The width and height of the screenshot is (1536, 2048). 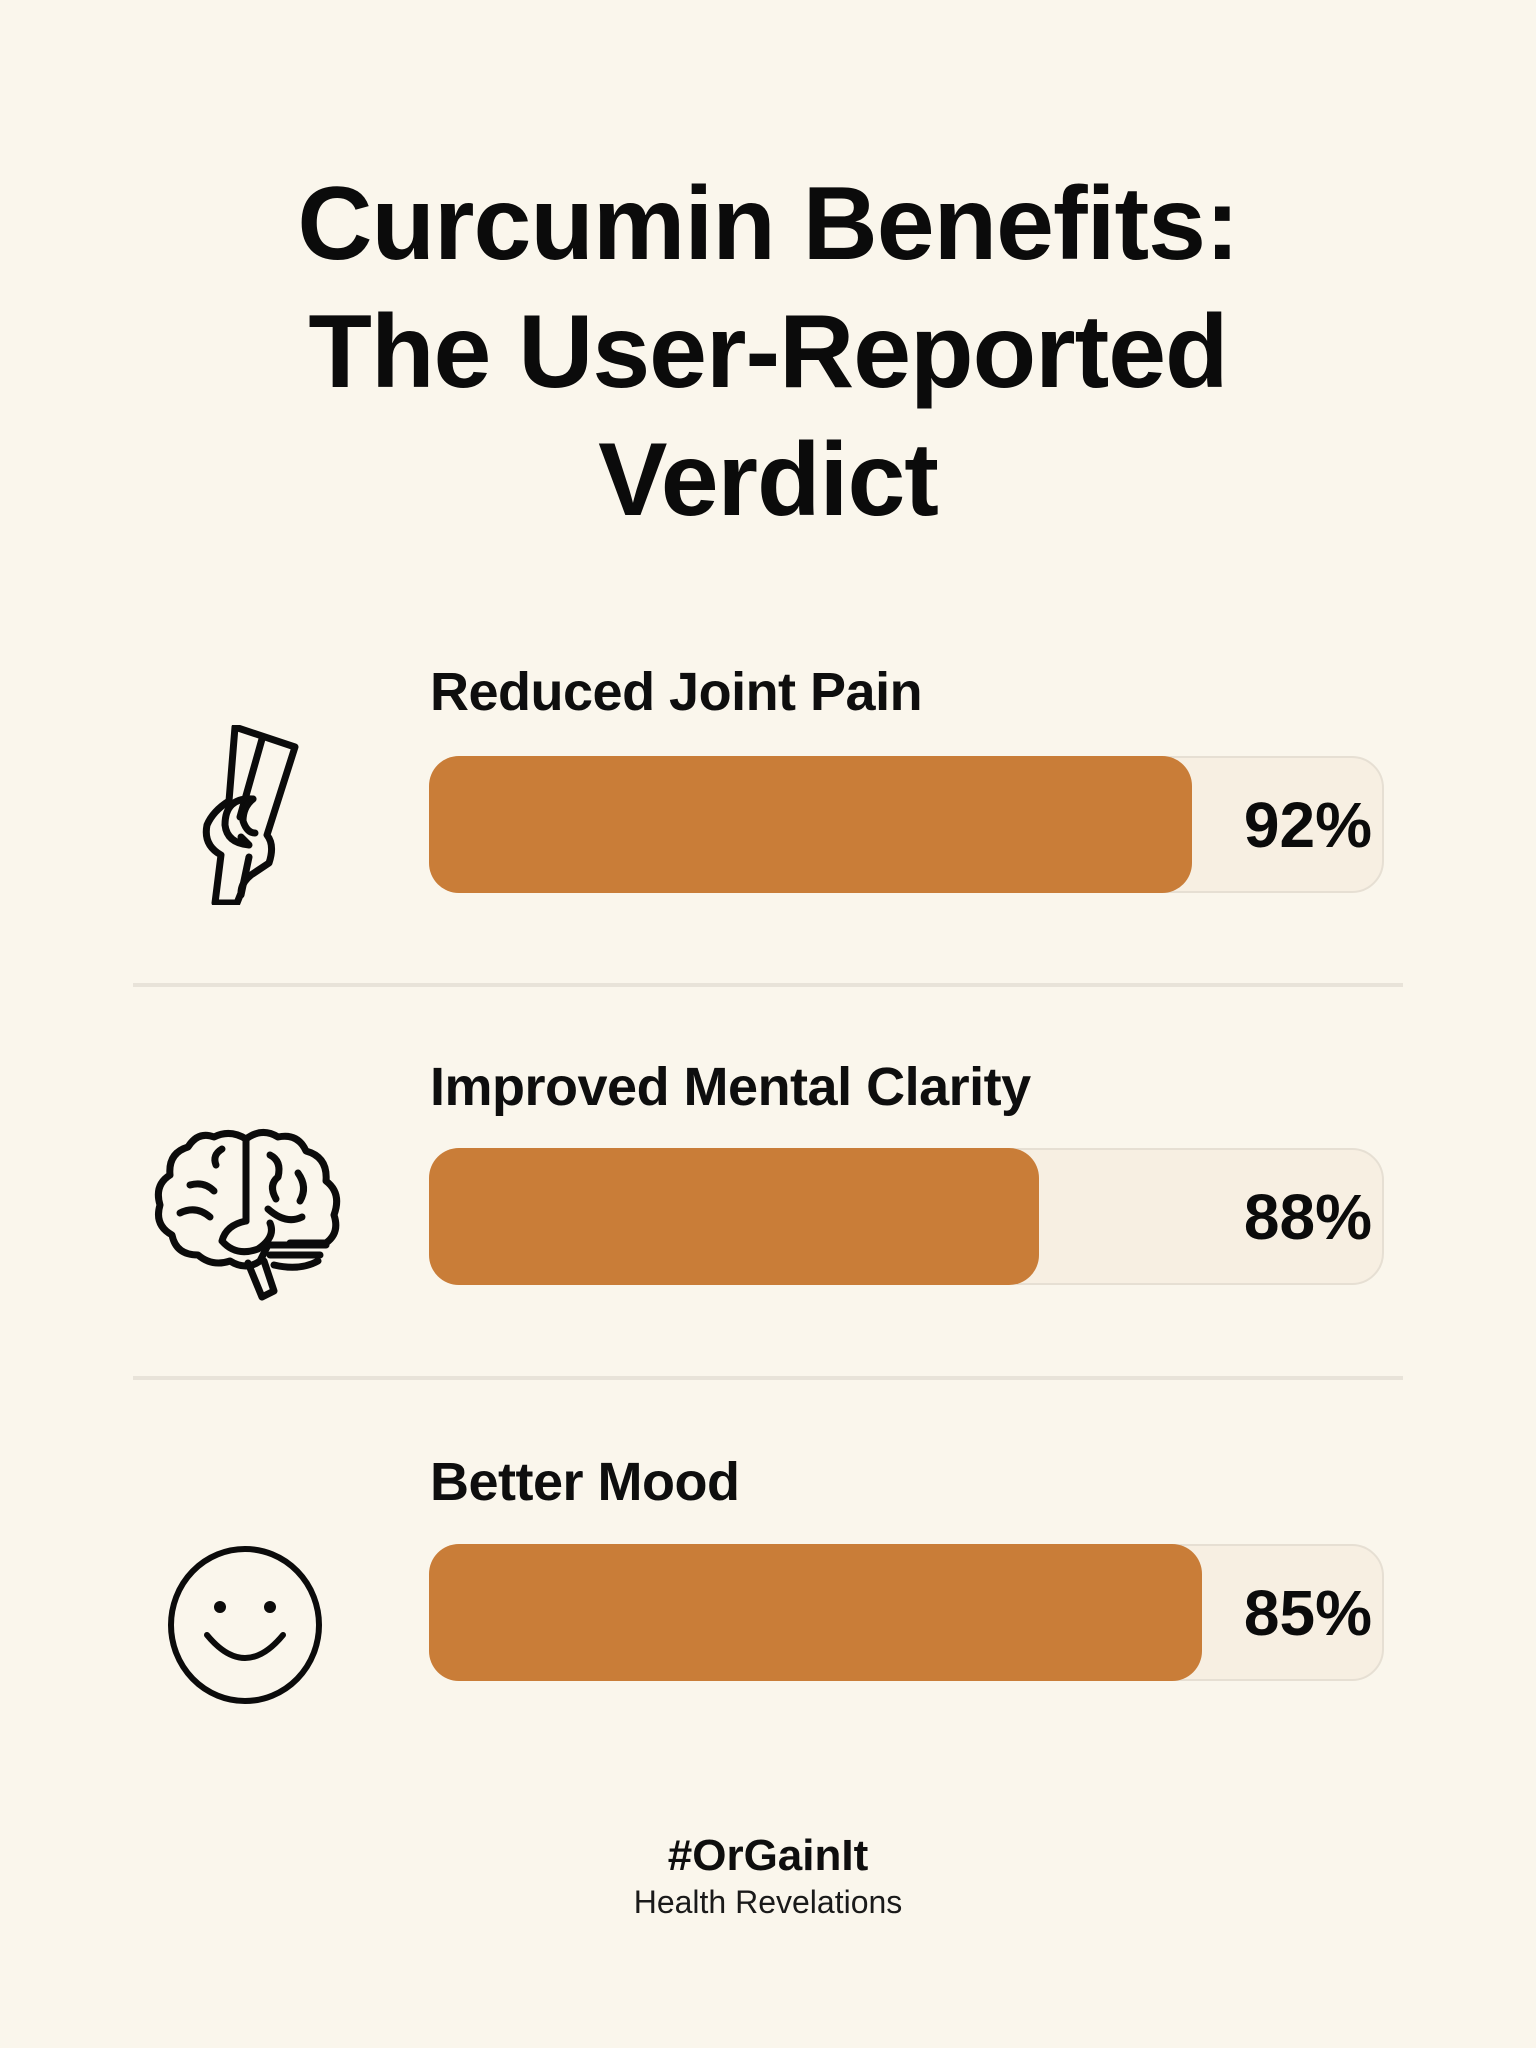 What do you see at coordinates (245, 1625) in the screenshot?
I see `smiley-face-icon` at bounding box center [245, 1625].